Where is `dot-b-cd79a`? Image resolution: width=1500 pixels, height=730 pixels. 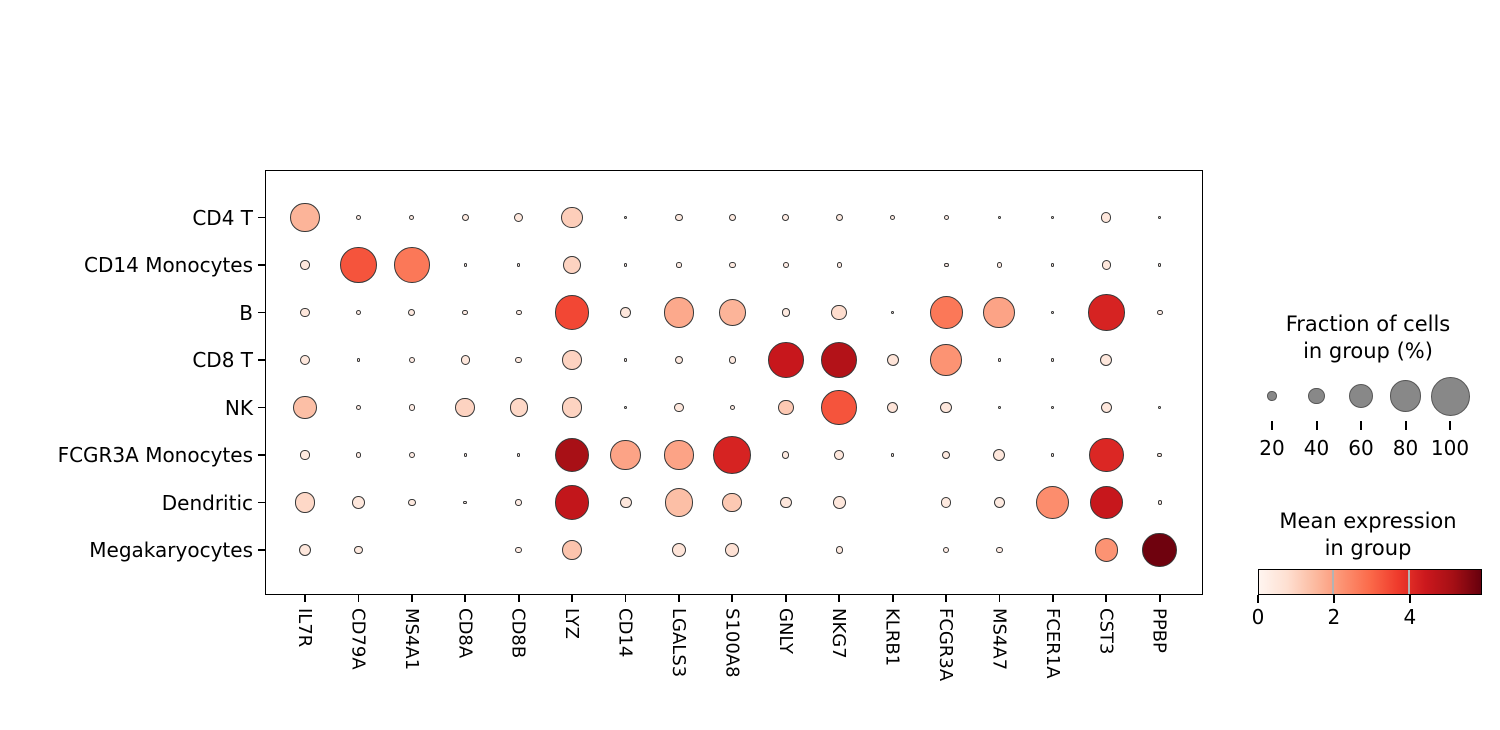 dot-b-cd79a is located at coordinates (358, 312).